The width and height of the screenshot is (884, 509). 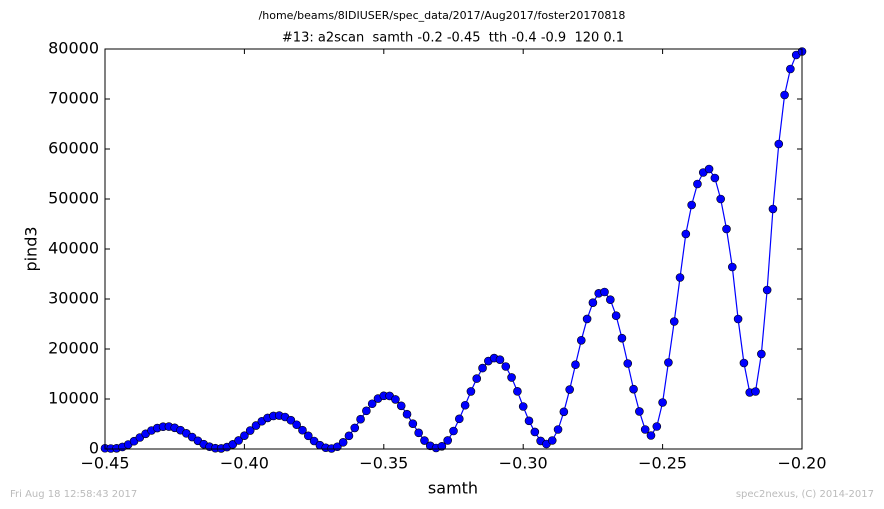 I want to click on y-tick-label: 10000, so click(x=73, y=398).